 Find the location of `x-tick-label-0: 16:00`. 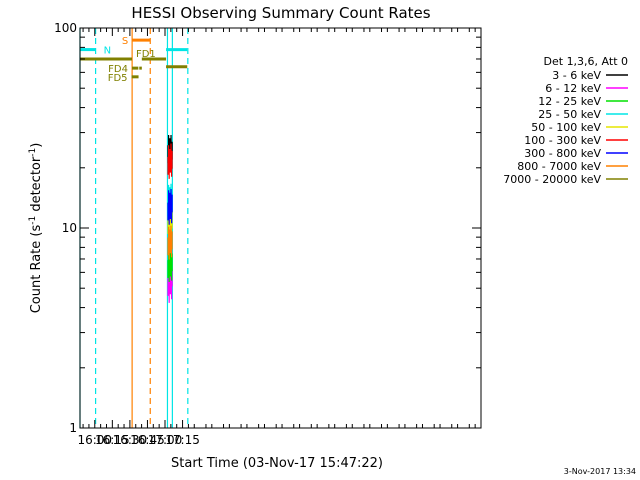

x-tick-label-0: 16:00 is located at coordinates (94, 440).